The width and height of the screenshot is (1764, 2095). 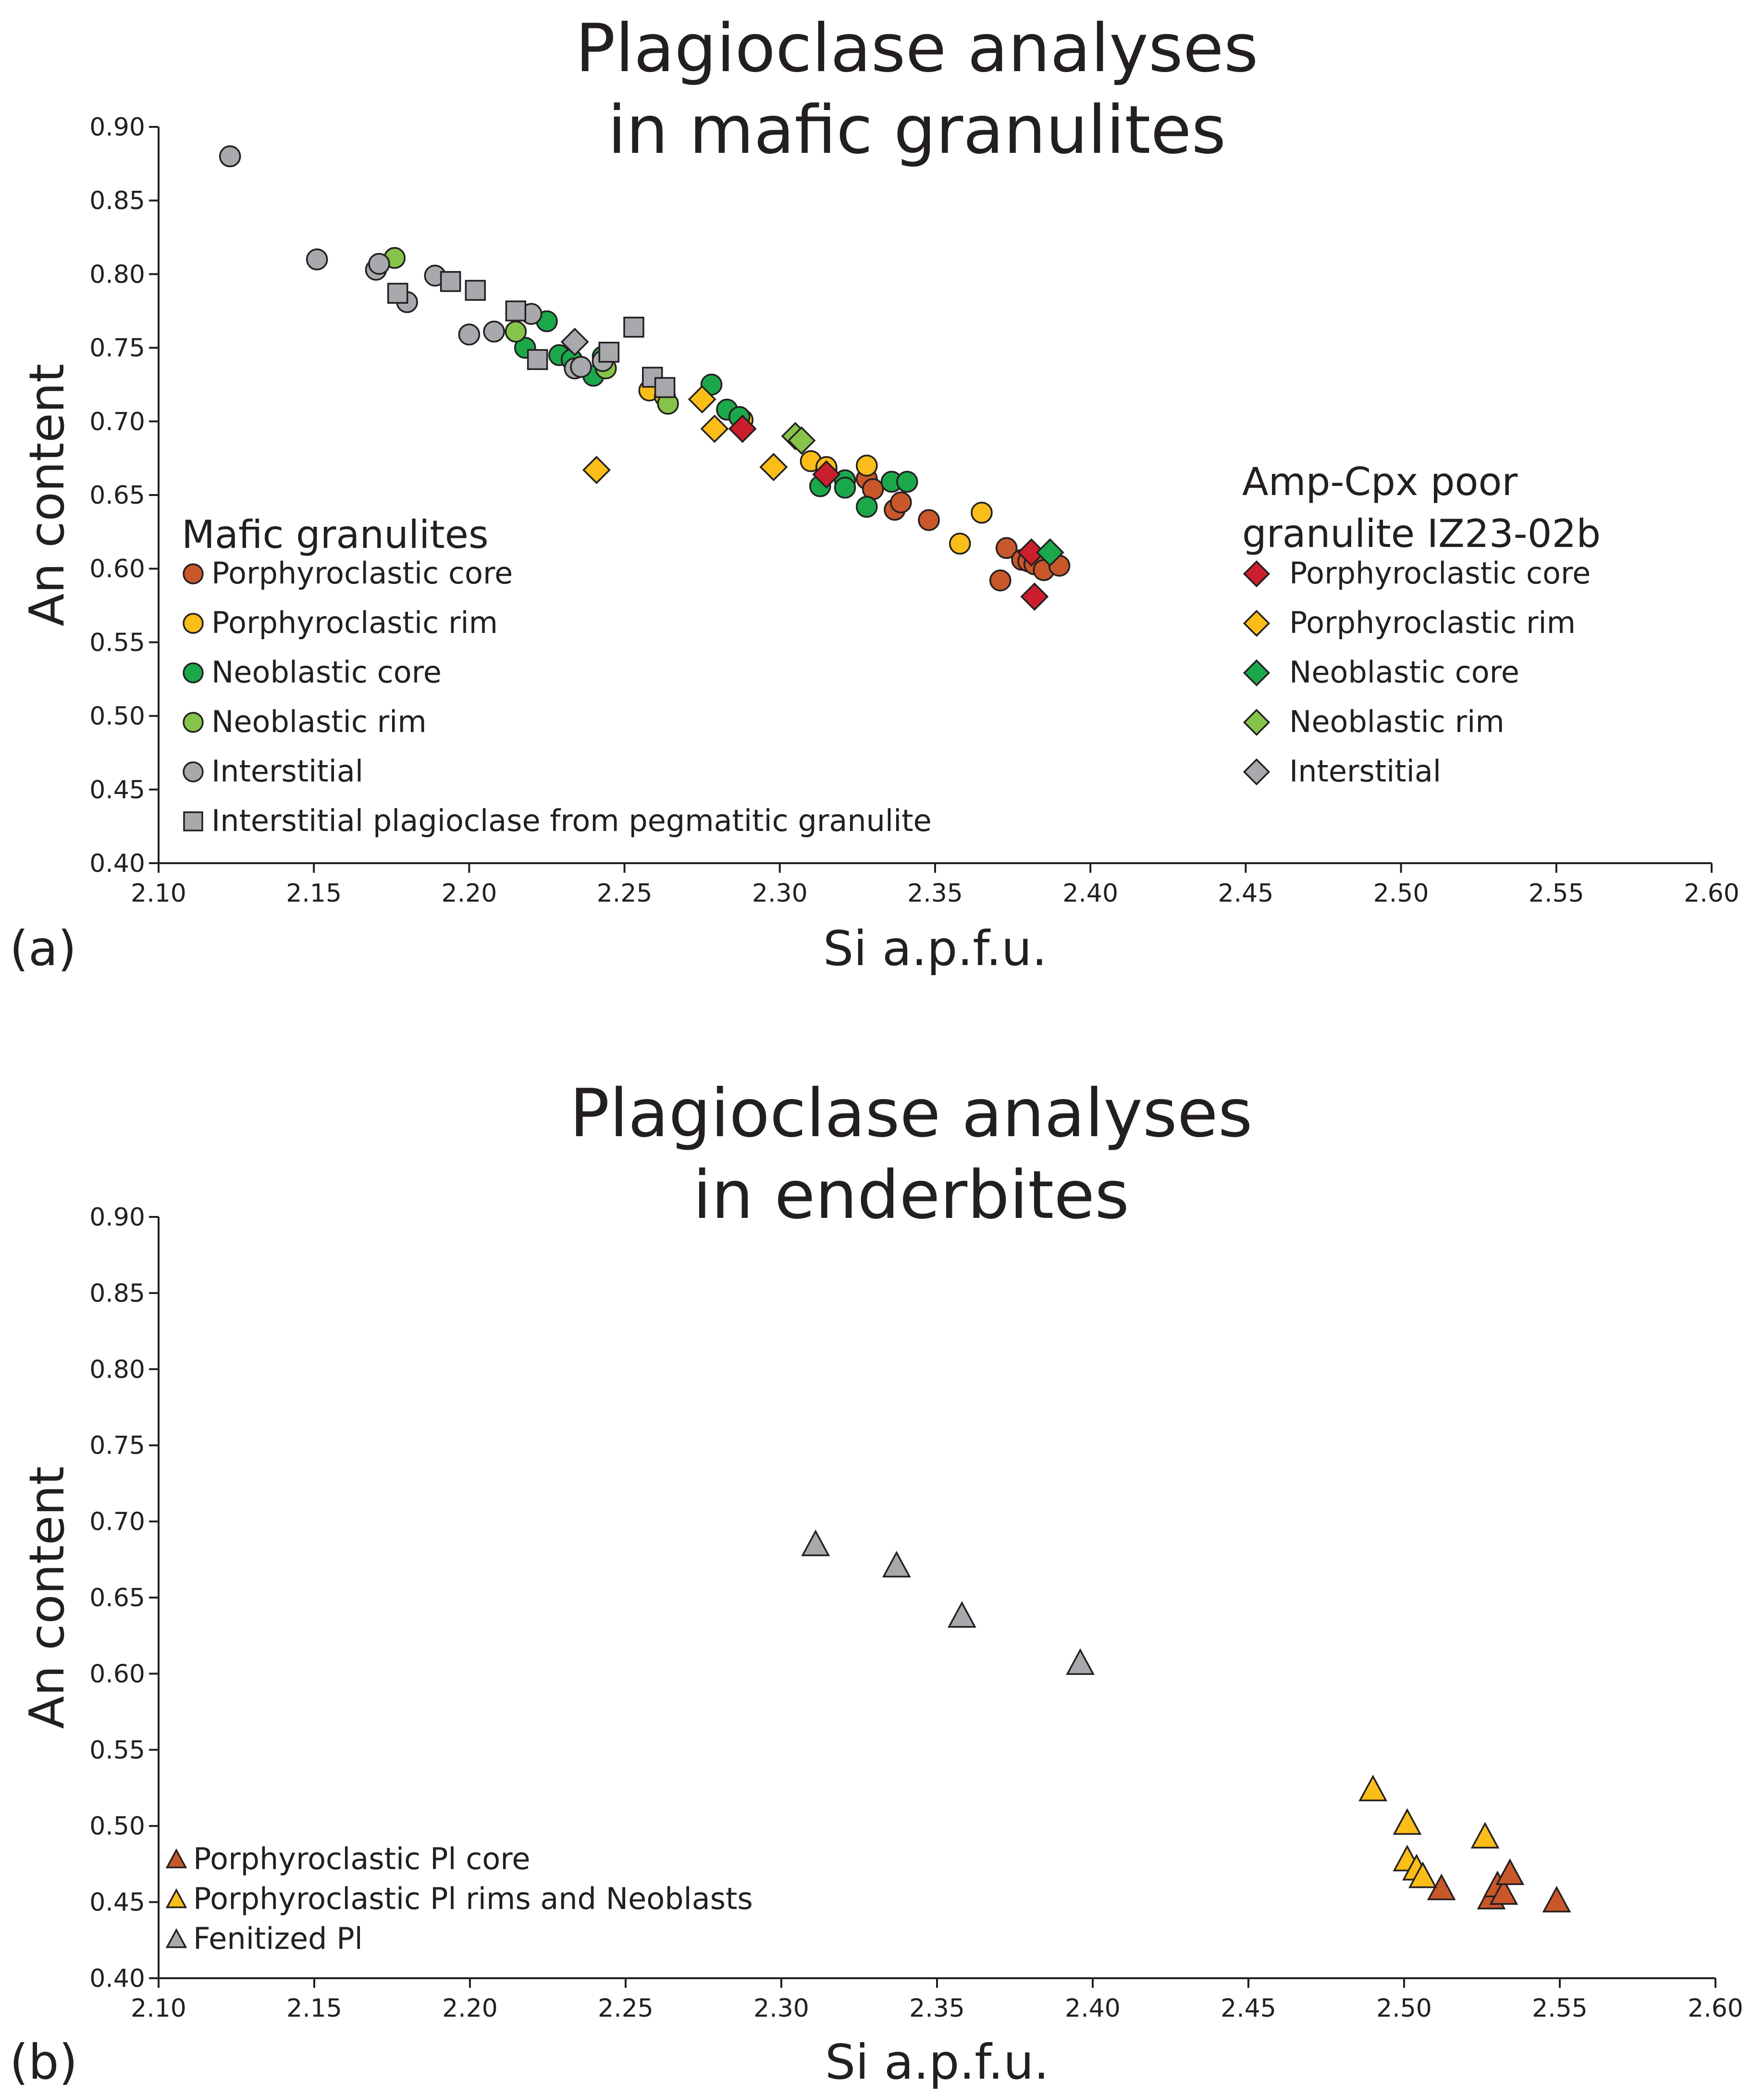 I want to click on legend-heading: Amp-Cpx poor, so click(x=1380, y=482).